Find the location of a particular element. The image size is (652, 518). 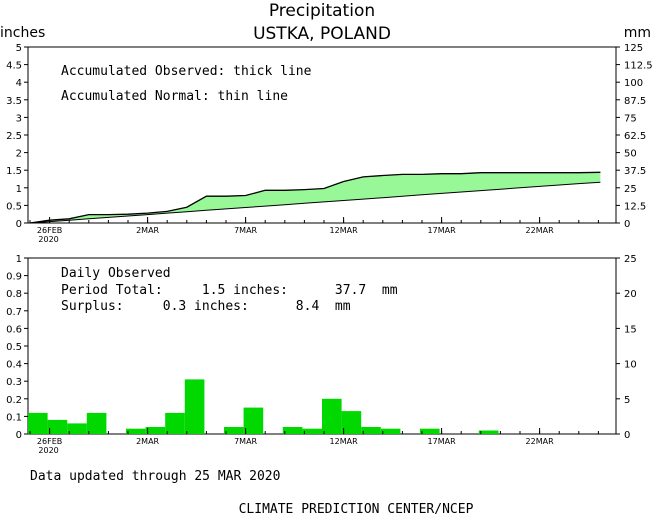

right-unit-label: mm is located at coordinates (637, 33).